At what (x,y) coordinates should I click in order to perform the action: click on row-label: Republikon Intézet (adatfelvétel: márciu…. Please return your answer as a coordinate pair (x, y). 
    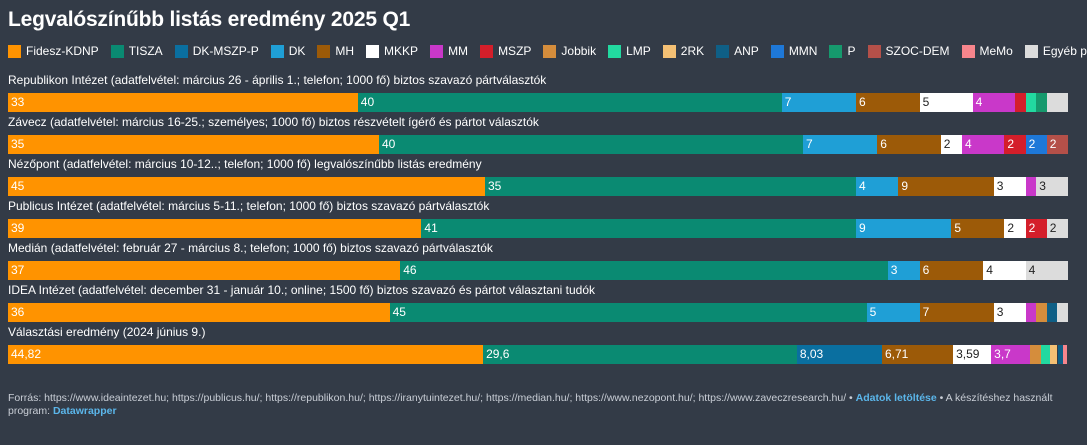
    Looking at the image, I should click on (277, 80).